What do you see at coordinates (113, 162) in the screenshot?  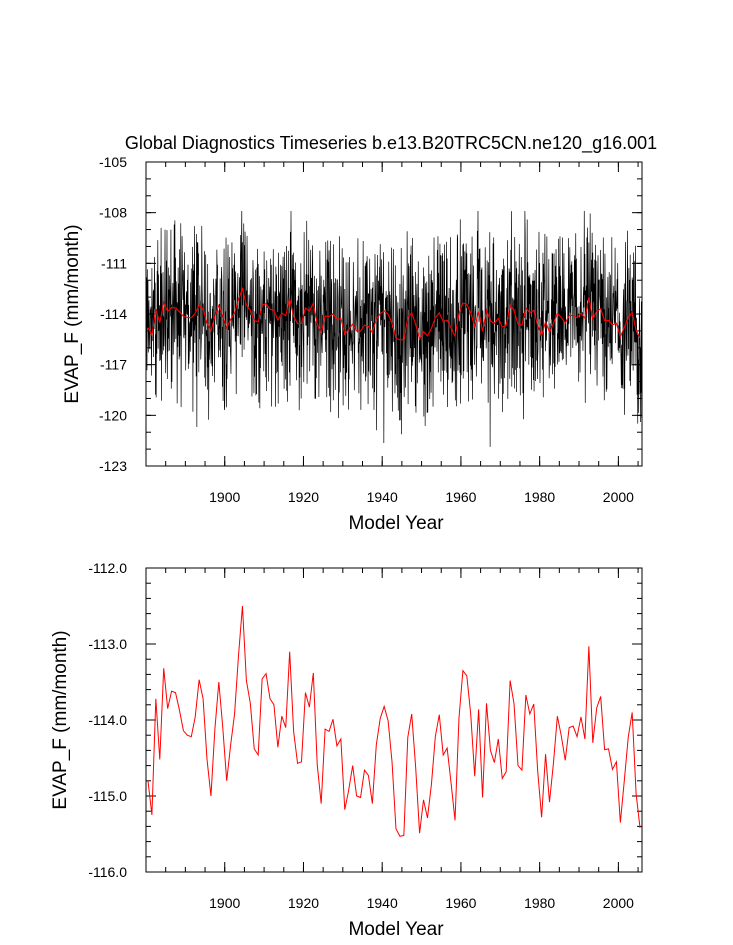 I see `y-tick-label: -105` at bounding box center [113, 162].